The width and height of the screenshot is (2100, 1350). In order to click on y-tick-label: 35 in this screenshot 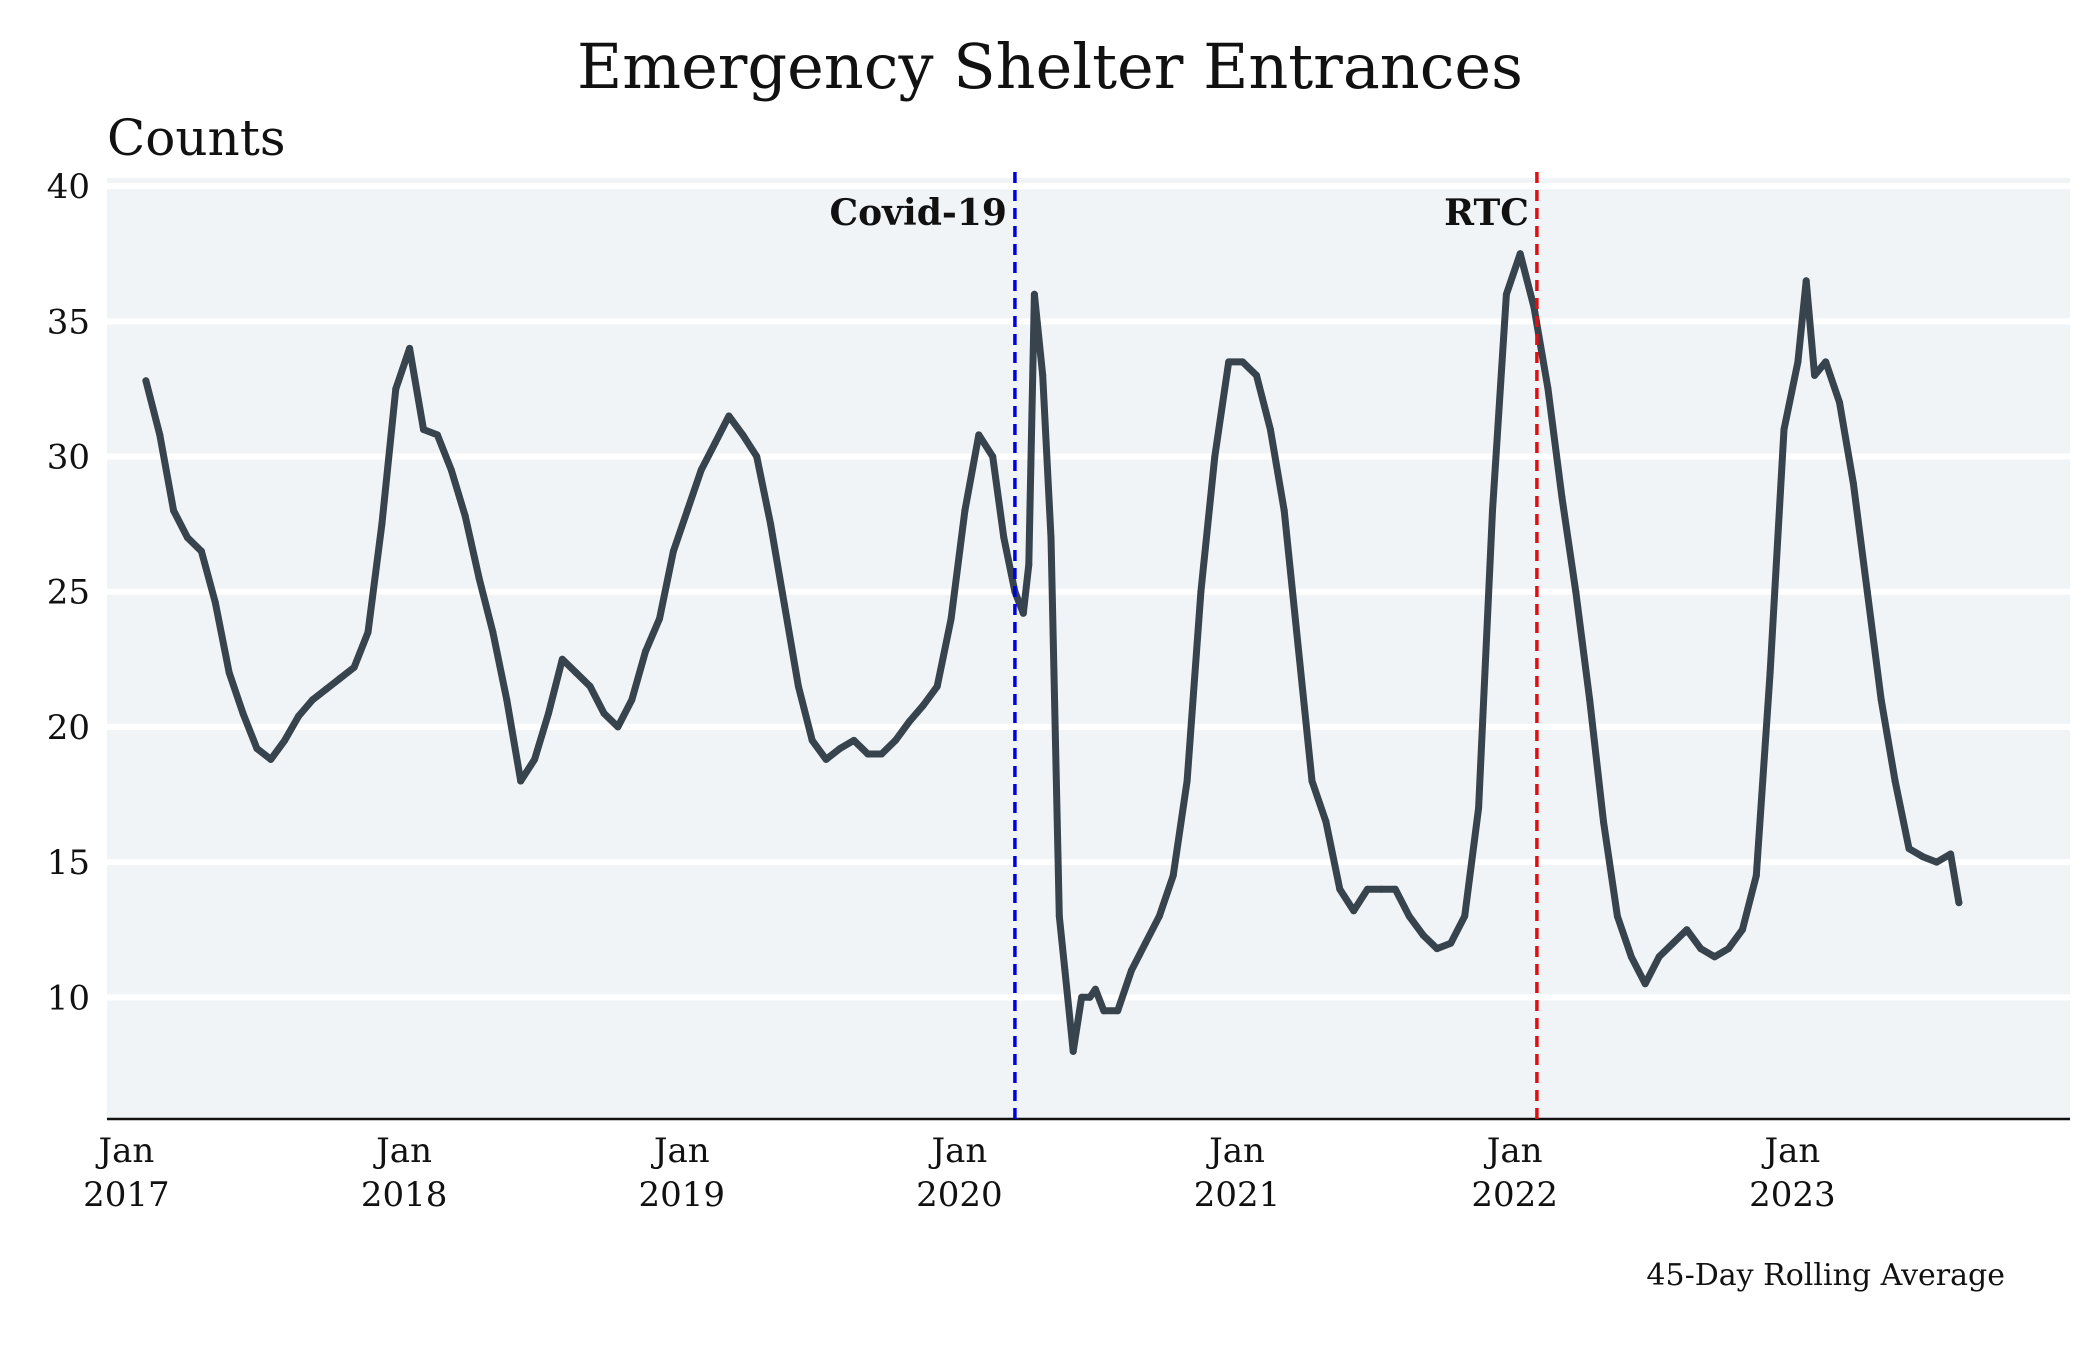, I will do `click(68, 322)`.